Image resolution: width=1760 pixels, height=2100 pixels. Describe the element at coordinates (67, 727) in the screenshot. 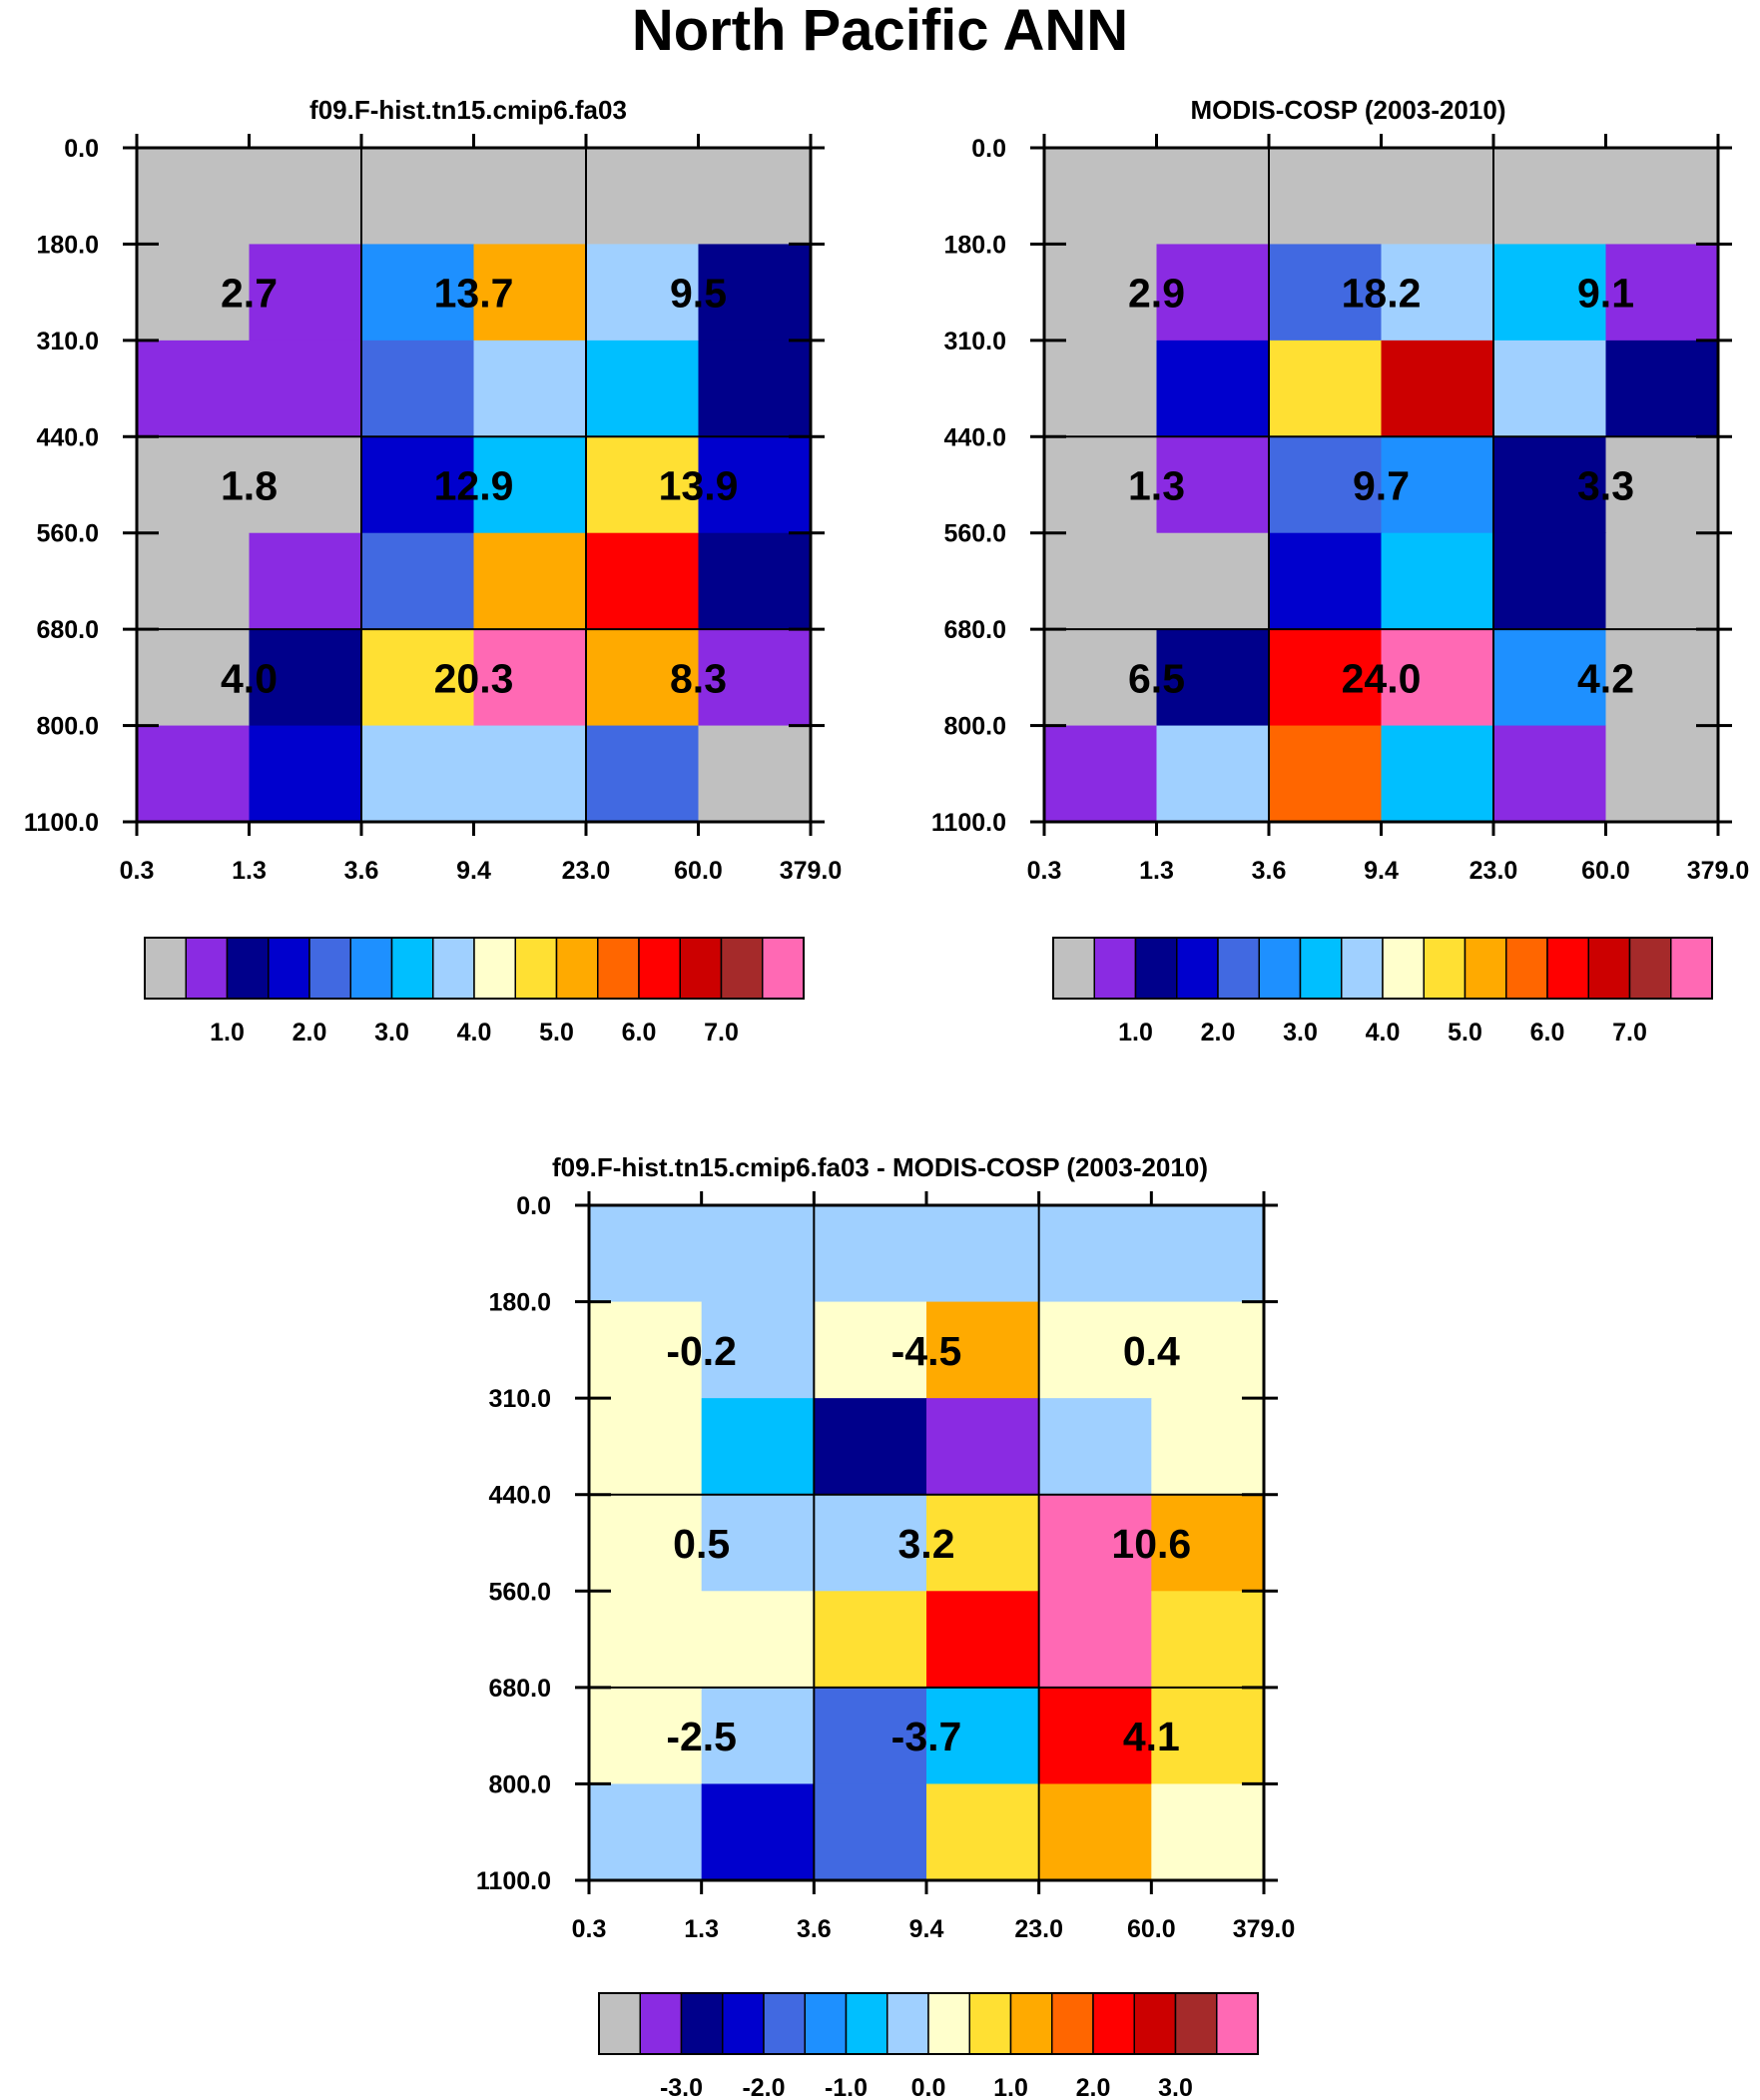

I see `y-tick-label: 800.0` at that location.